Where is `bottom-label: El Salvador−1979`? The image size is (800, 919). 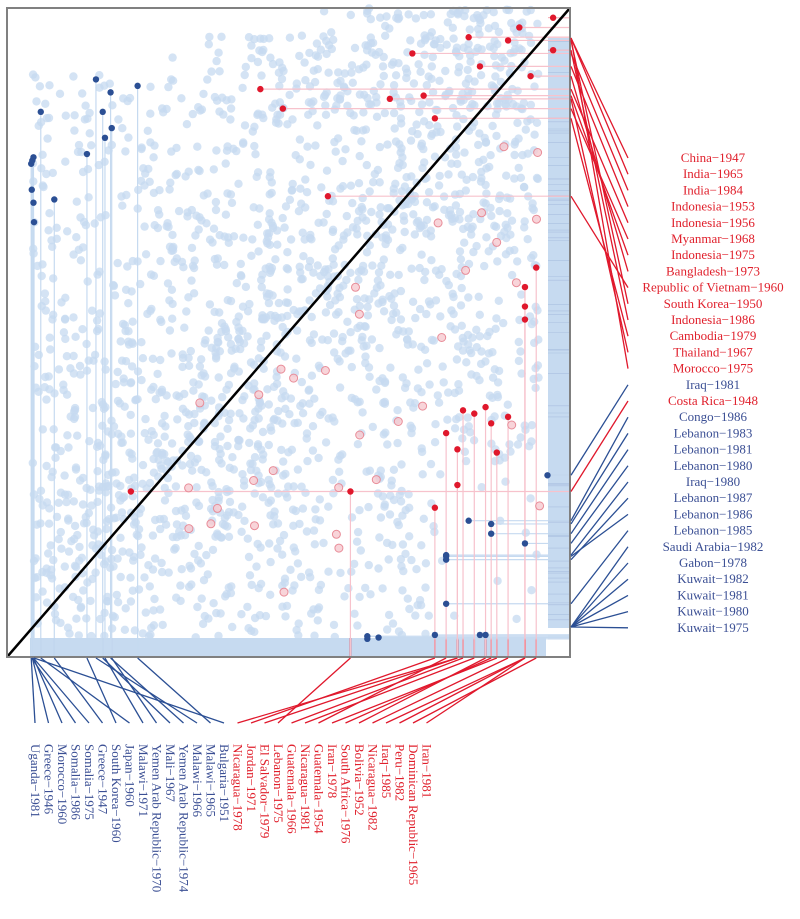 bottom-label: El Salvador−1979 is located at coordinates (265, 791).